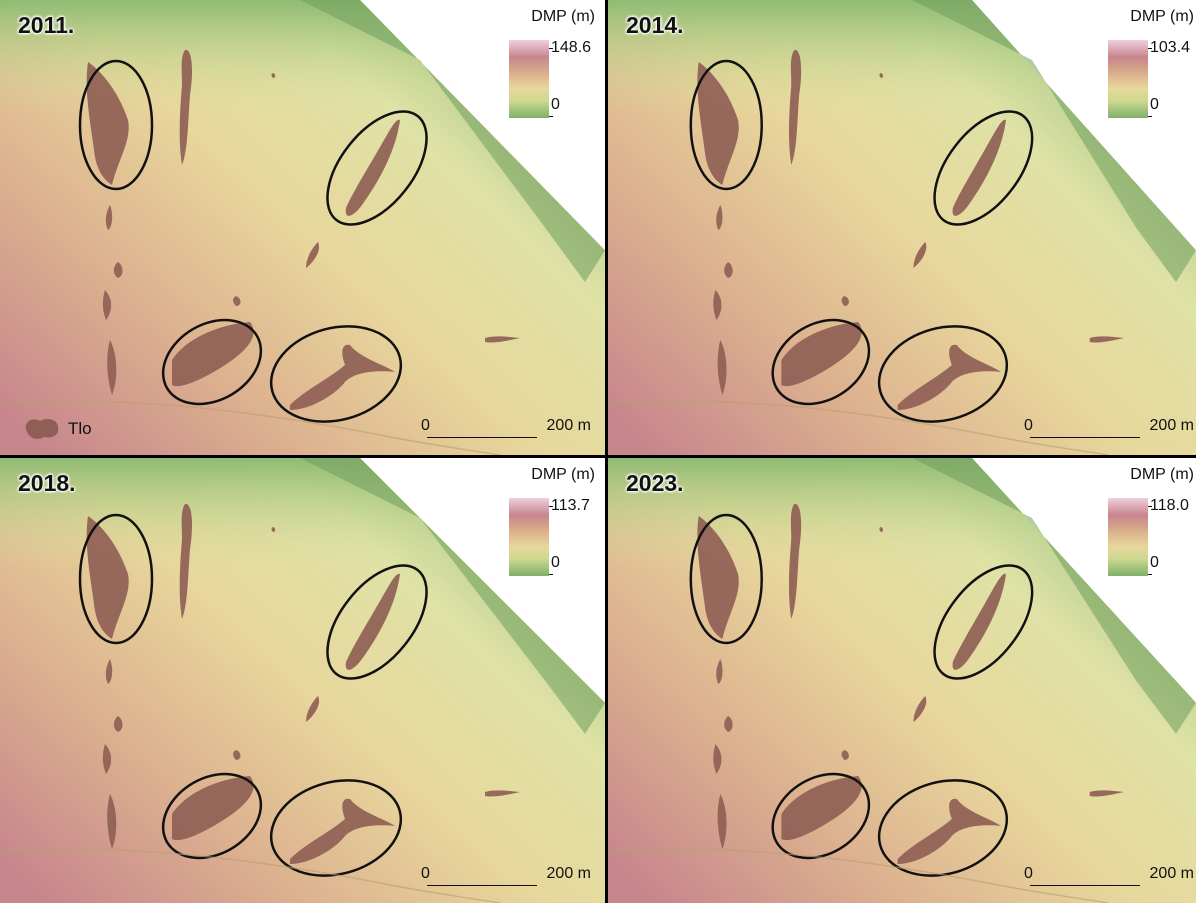  Describe the element at coordinates (571, 47) in the screenshot. I see `legend-max-value: 148.6` at that location.